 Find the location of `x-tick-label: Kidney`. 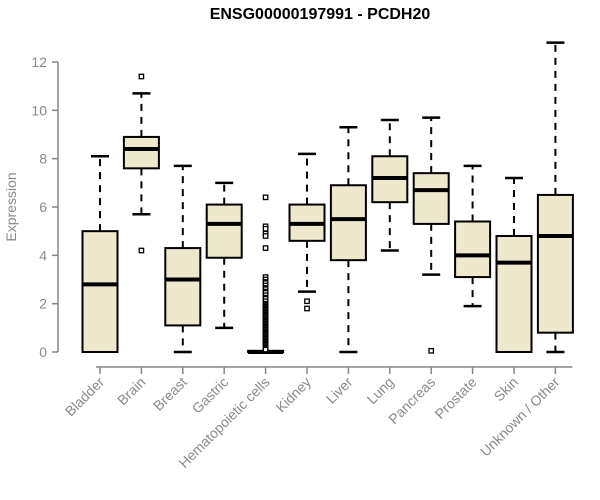

x-tick-label: Kidney is located at coordinates (294, 395).